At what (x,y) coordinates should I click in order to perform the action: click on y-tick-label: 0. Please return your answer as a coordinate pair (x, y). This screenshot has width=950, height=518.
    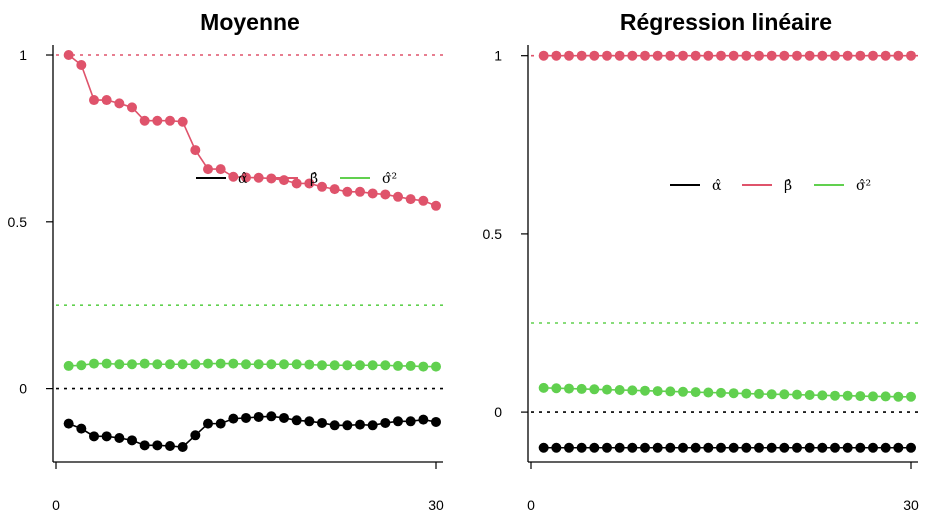
    Looking at the image, I should click on (23, 389).